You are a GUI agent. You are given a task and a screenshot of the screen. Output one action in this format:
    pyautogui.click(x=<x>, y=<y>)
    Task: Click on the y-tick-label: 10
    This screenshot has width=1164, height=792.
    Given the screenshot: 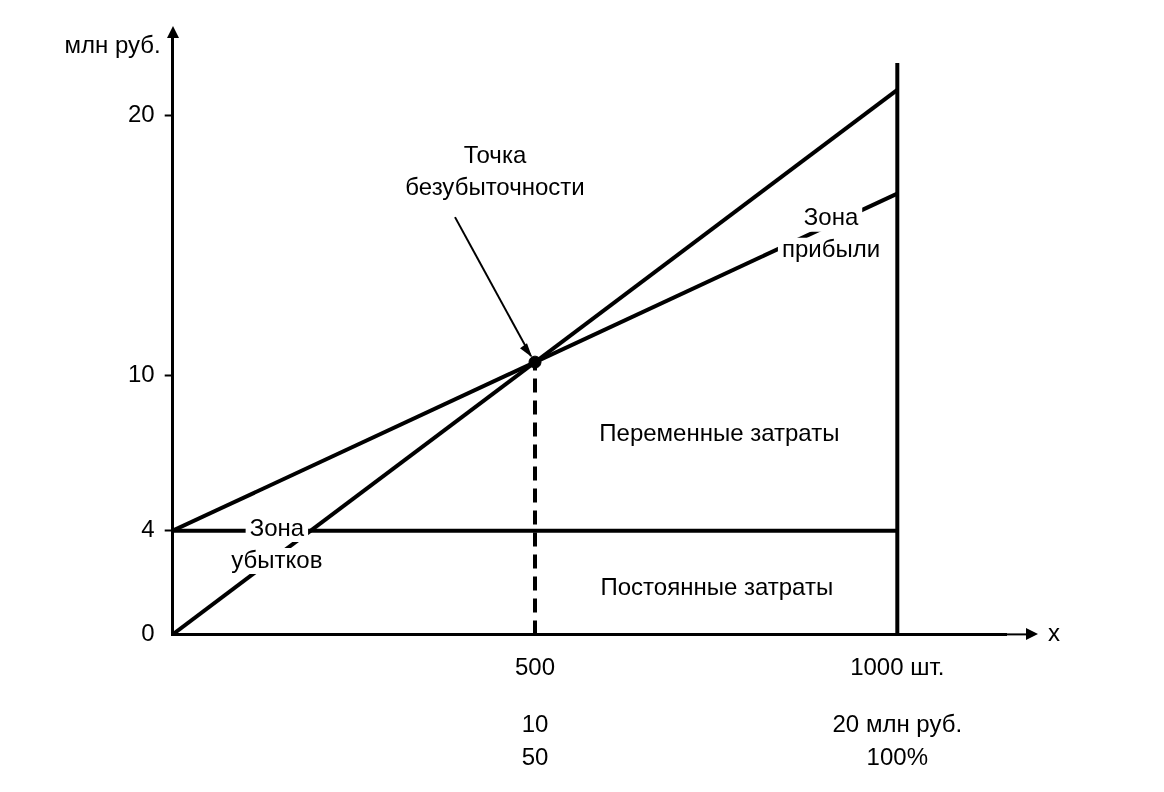 What is the action you would take?
    pyautogui.click(x=141, y=373)
    